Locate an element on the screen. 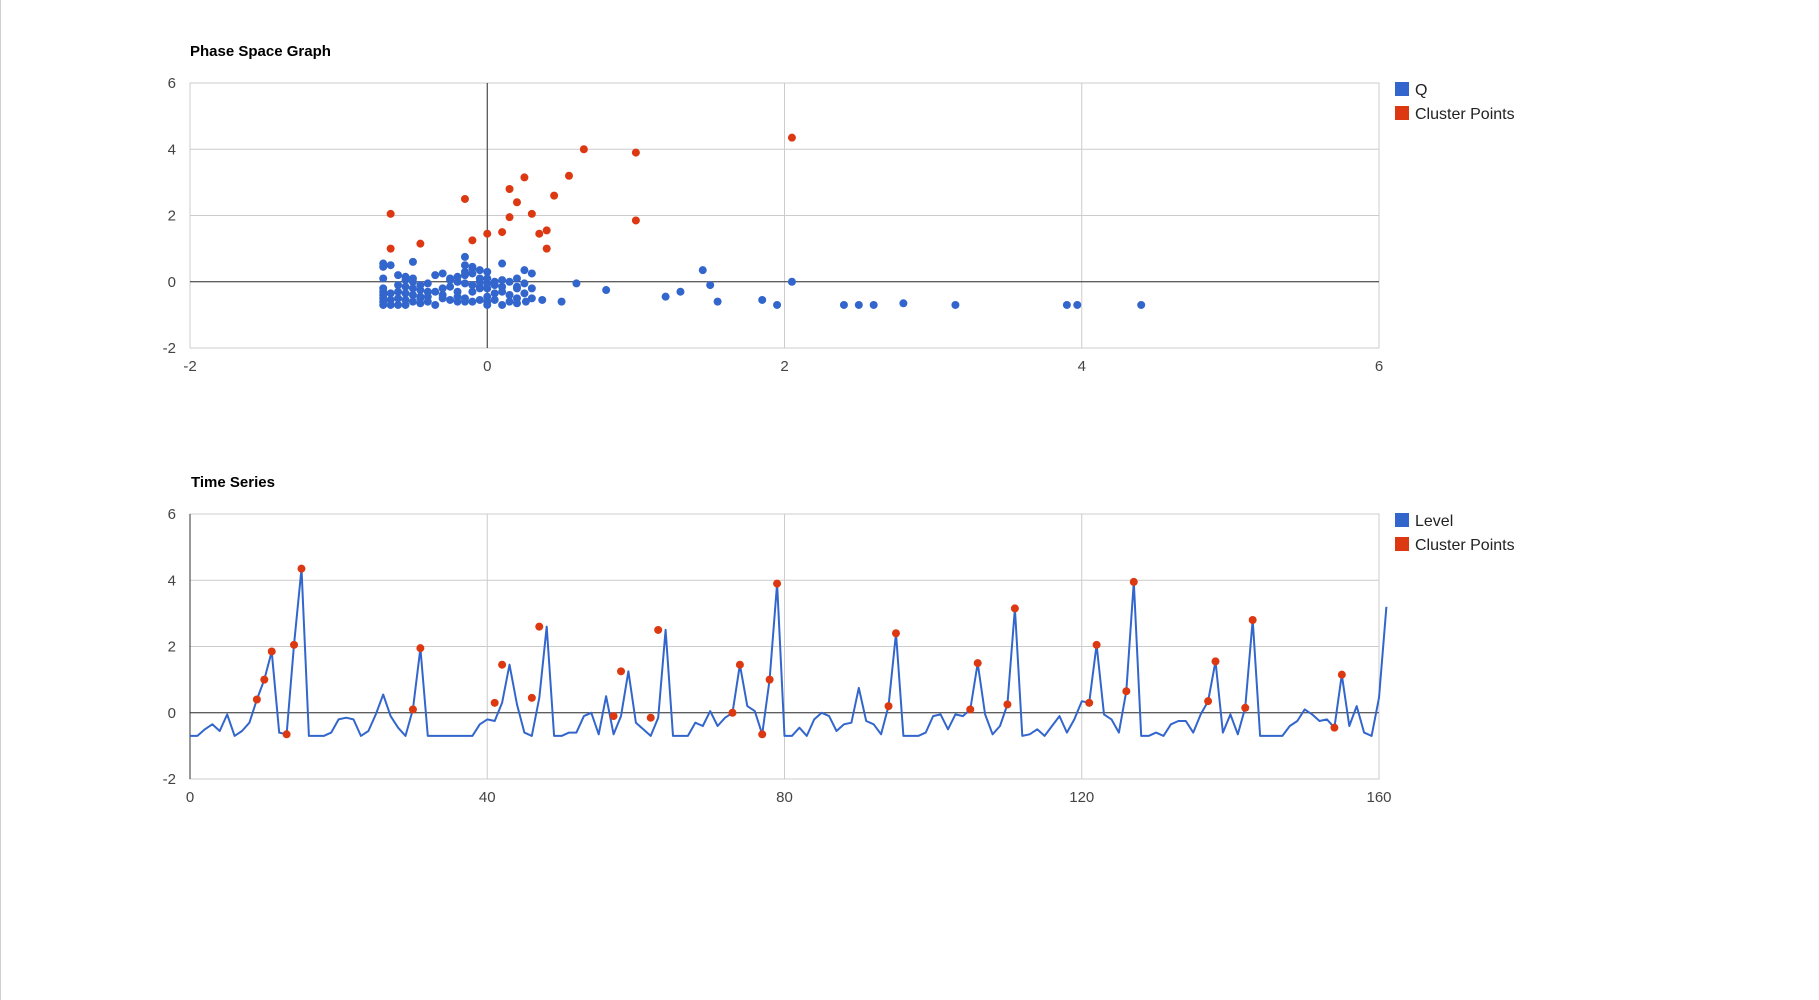 The image size is (1819, 1000). time-x-tick-label: 80 is located at coordinates (784, 797).